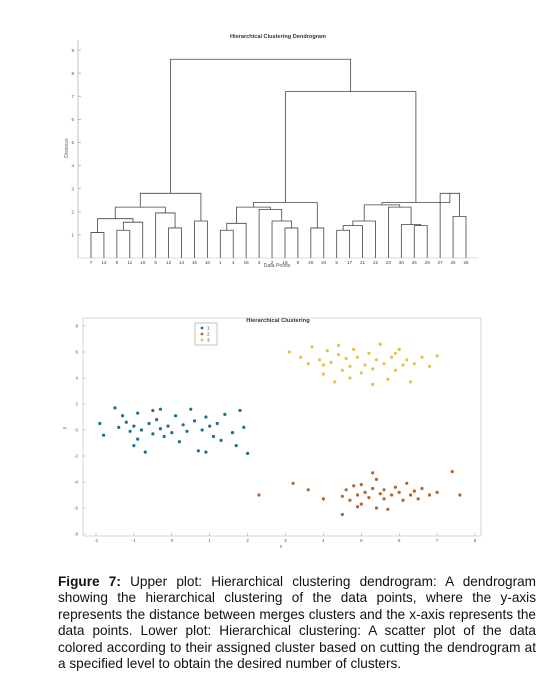 The image size is (552, 692). What do you see at coordinates (104, 262) in the screenshot?
I see `dendrogram-leaf-label: 13` at bounding box center [104, 262].